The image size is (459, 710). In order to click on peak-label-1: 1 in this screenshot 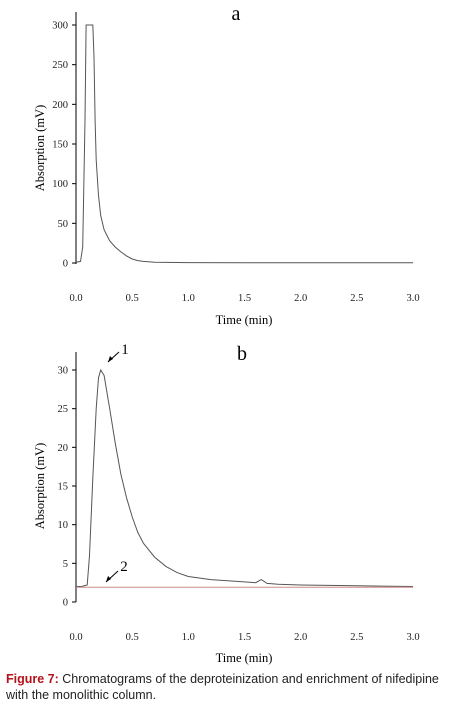, I will do `click(125, 350)`.